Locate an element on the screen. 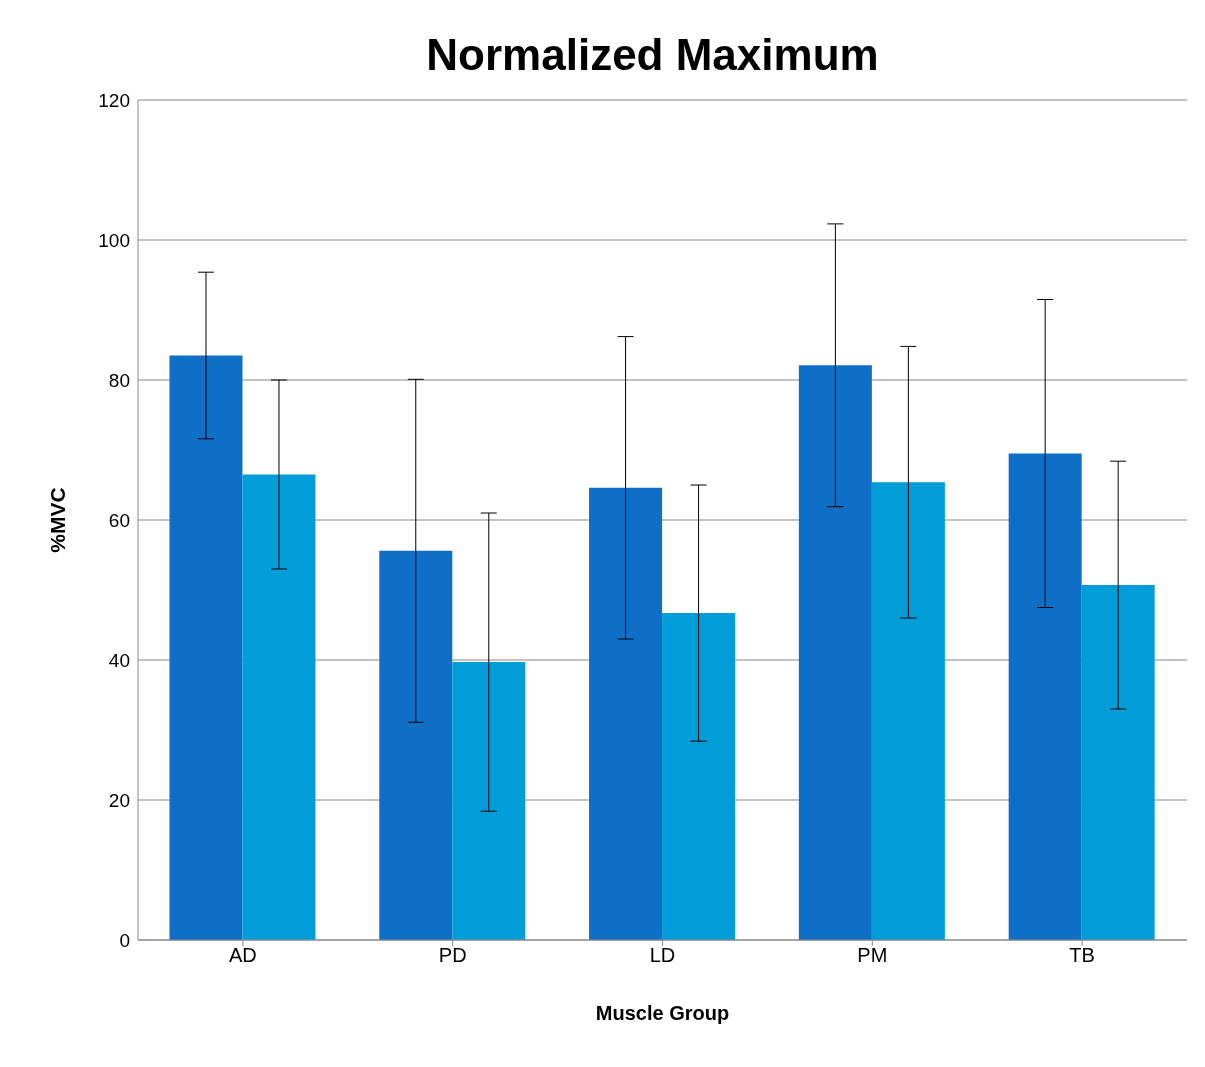 This screenshot has height=1067, width=1205. y-tick-label: 0 is located at coordinates (124, 940).